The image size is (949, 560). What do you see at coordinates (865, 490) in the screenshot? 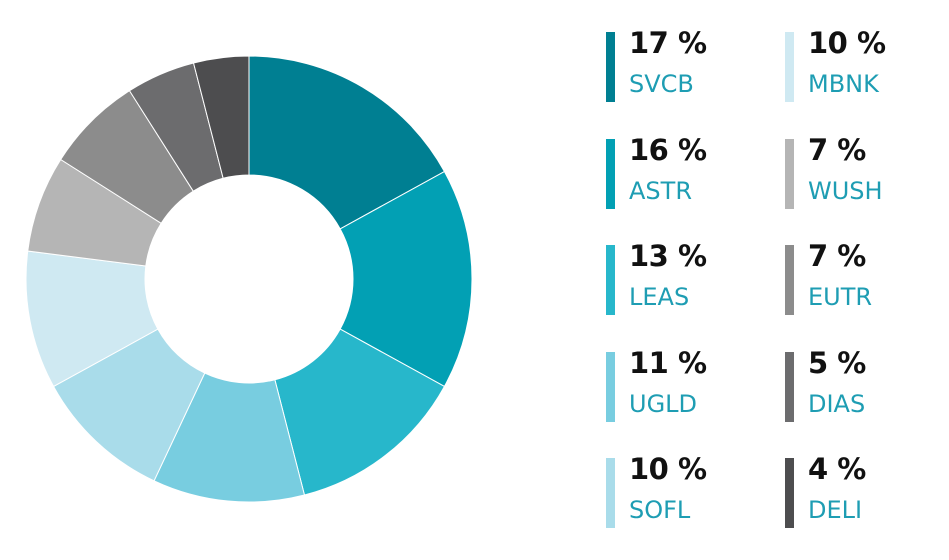
I see `legend-item-deli: 4 % DELI` at bounding box center [865, 490].